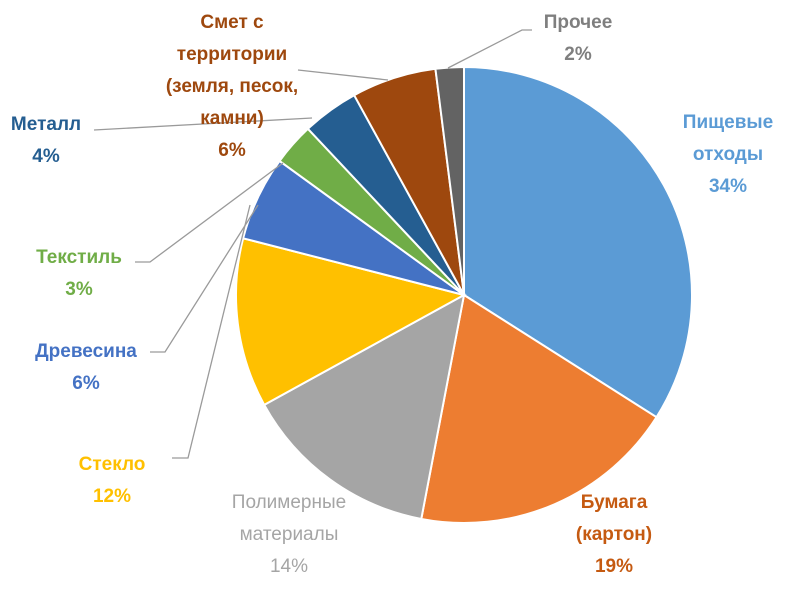 The height and width of the screenshot is (591, 800). I want to click on slice-name-label: Пищевые, so click(728, 122).